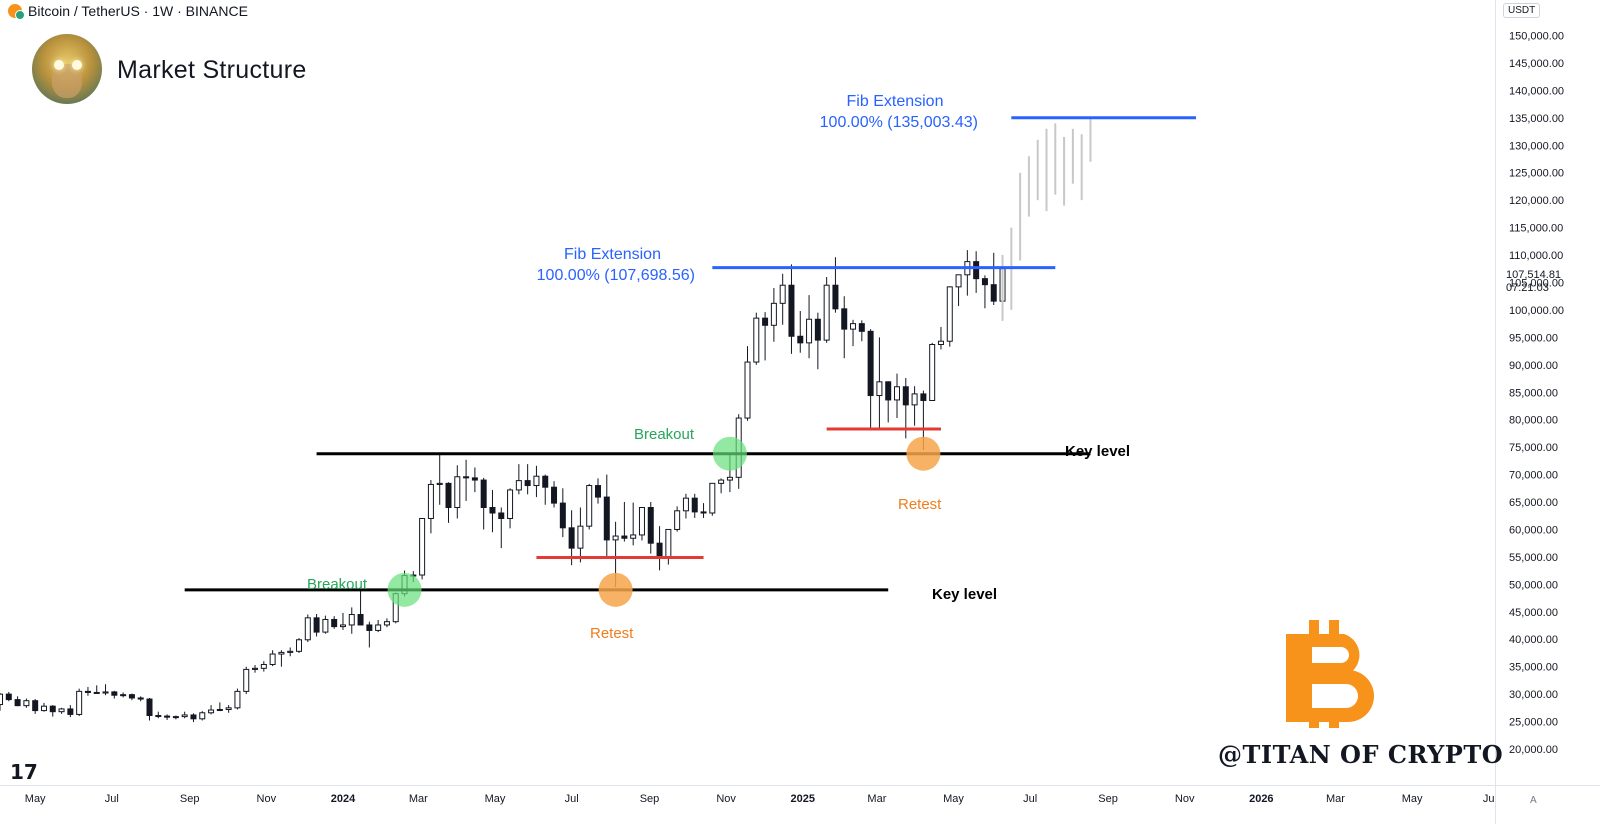  What do you see at coordinates (212, 70) in the screenshot?
I see `chart-title: Market Structure` at bounding box center [212, 70].